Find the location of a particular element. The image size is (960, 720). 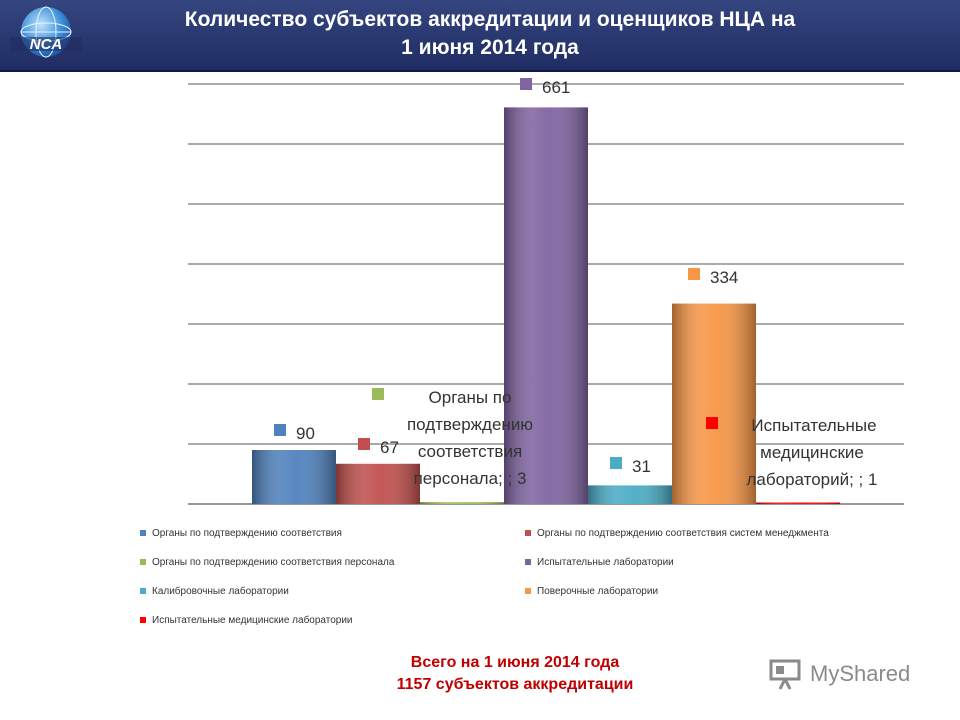

watermark: MyShared is located at coordinates (839, 674).